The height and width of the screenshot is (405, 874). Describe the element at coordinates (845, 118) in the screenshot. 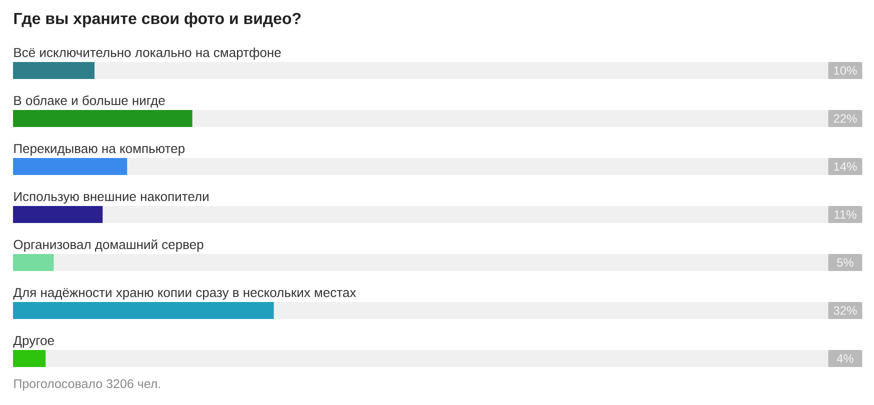

I see `data-label: 22%` at that location.